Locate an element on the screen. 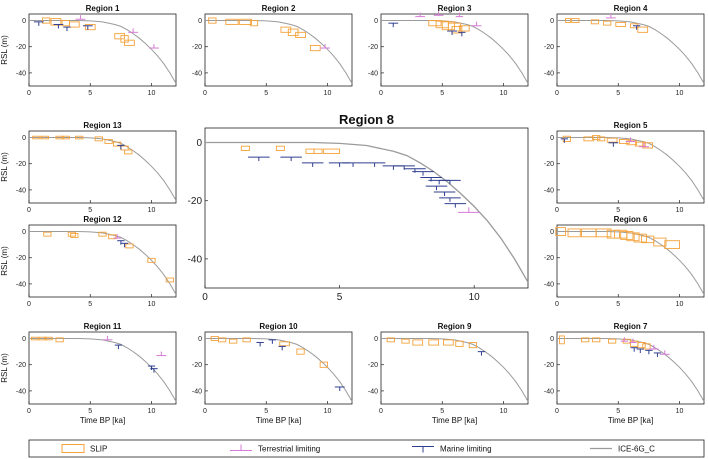 The height and width of the screenshot is (459, 708). panel-title: Region 5 is located at coordinates (631, 125).